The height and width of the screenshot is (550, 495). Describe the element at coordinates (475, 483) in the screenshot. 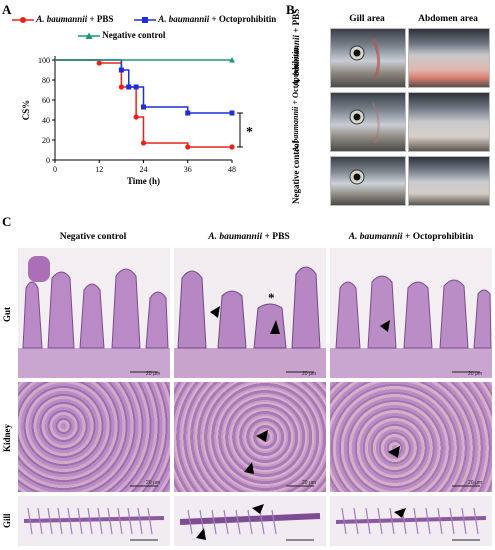

I see `scale-label-kidney-octo: 20 μm` at that location.